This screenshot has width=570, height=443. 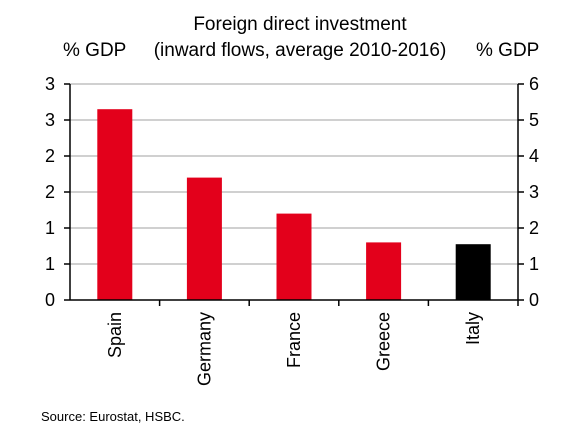 I want to click on bar-italy, so click(x=473, y=272).